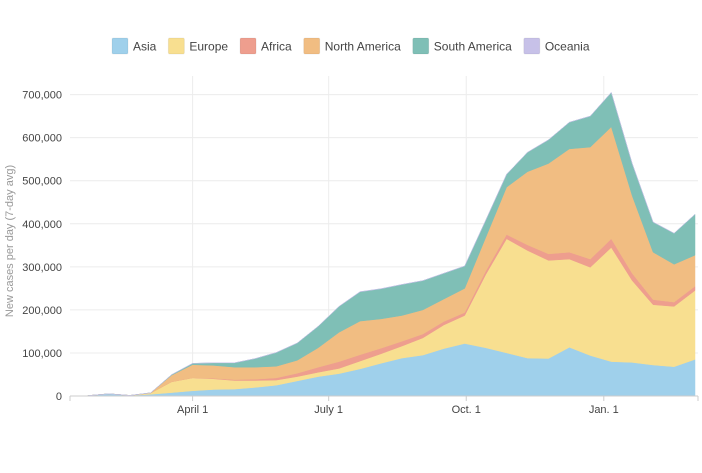 The width and height of the screenshot is (702, 473). I want to click on legend-label: Oceania, so click(567, 47).